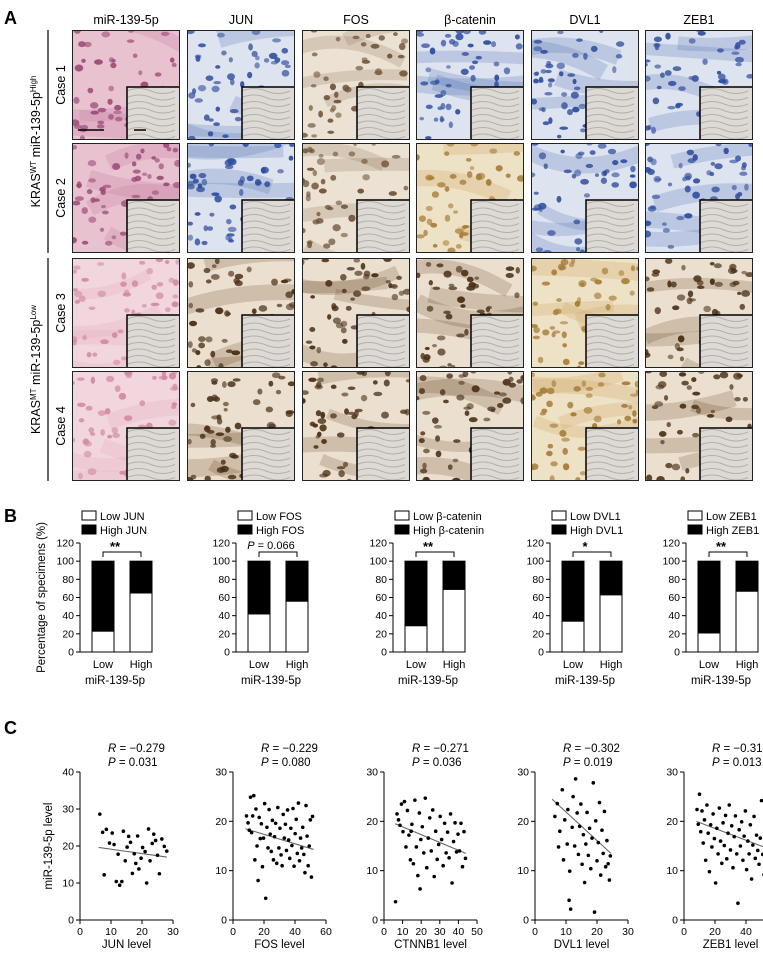  What do you see at coordinates (241, 198) in the screenshot?
I see `ihc-image-r2-c2` at bounding box center [241, 198].